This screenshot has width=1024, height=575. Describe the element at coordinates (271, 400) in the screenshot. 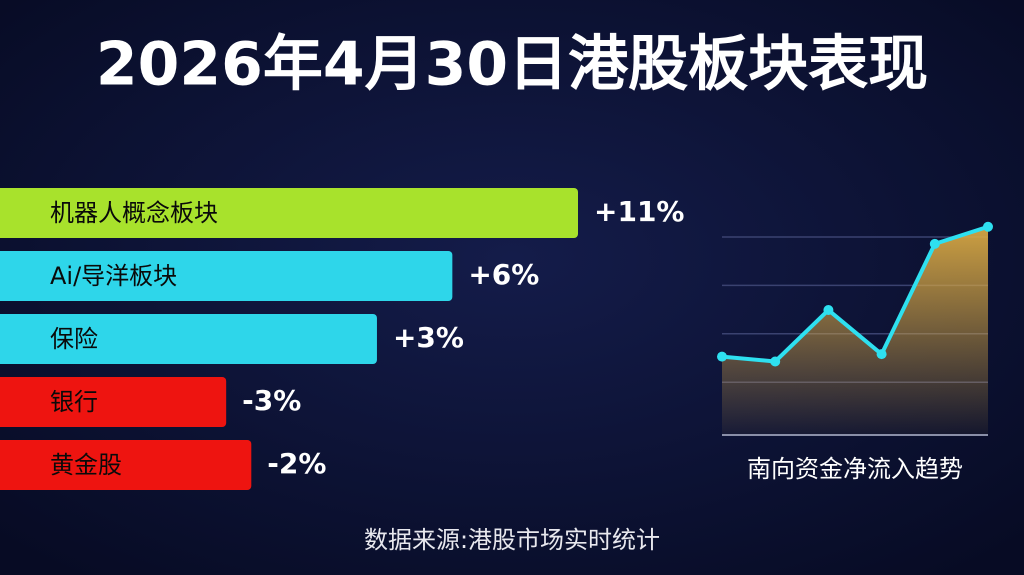

I see `value-label: -3%` at that location.